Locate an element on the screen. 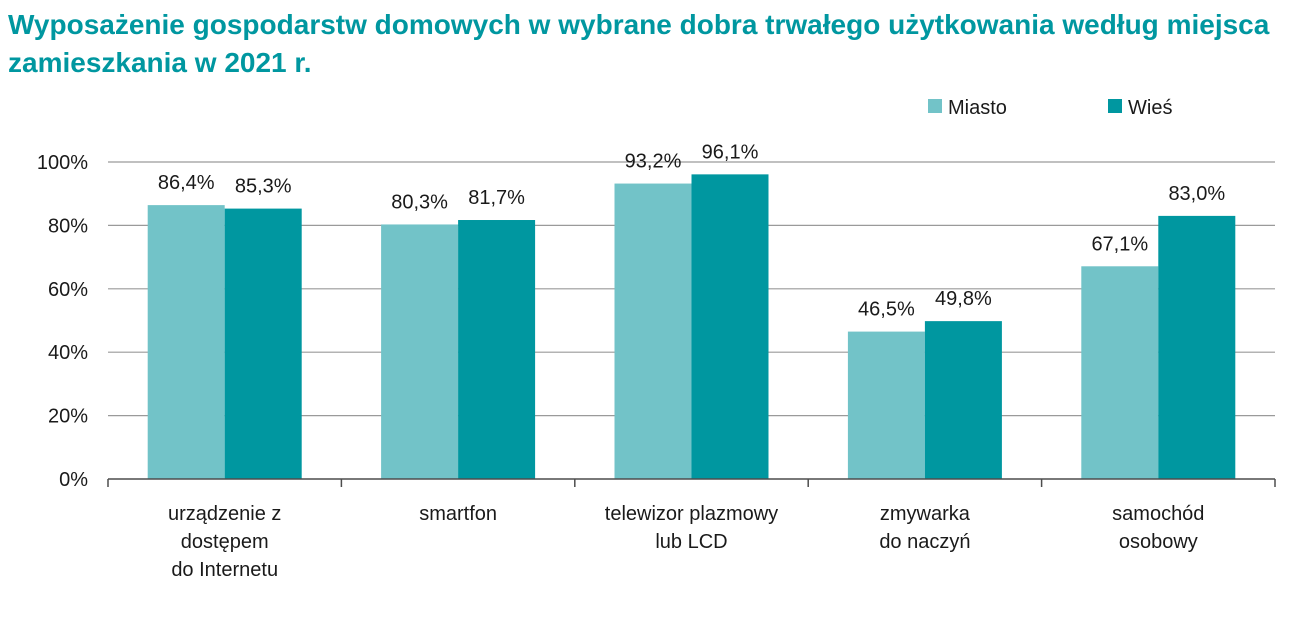 The image size is (1296, 624). data-label: 81,7% is located at coordinates (496, 198).